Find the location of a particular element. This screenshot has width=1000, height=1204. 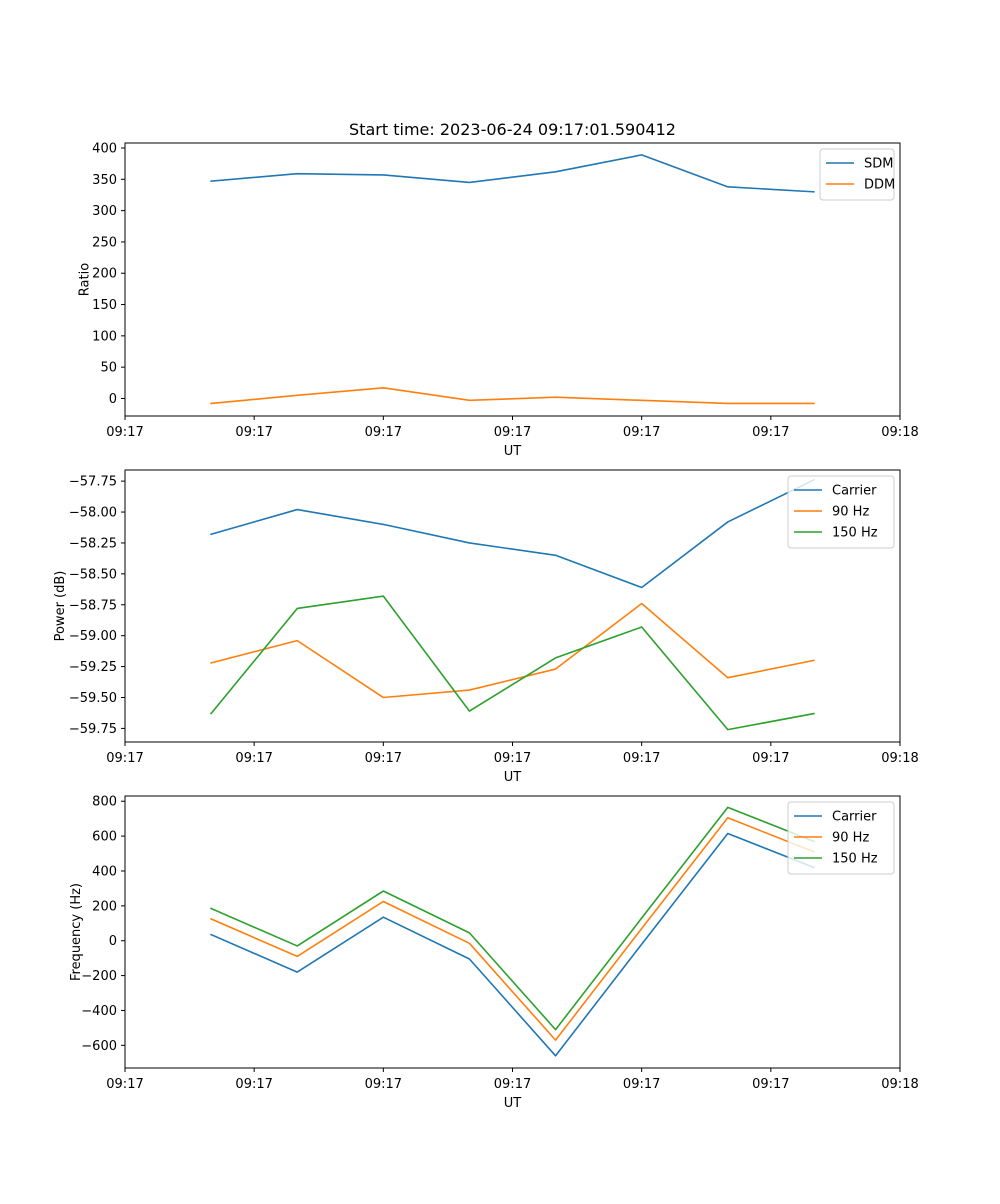

legend-entry: SDM is located at coordinates (878, 164).